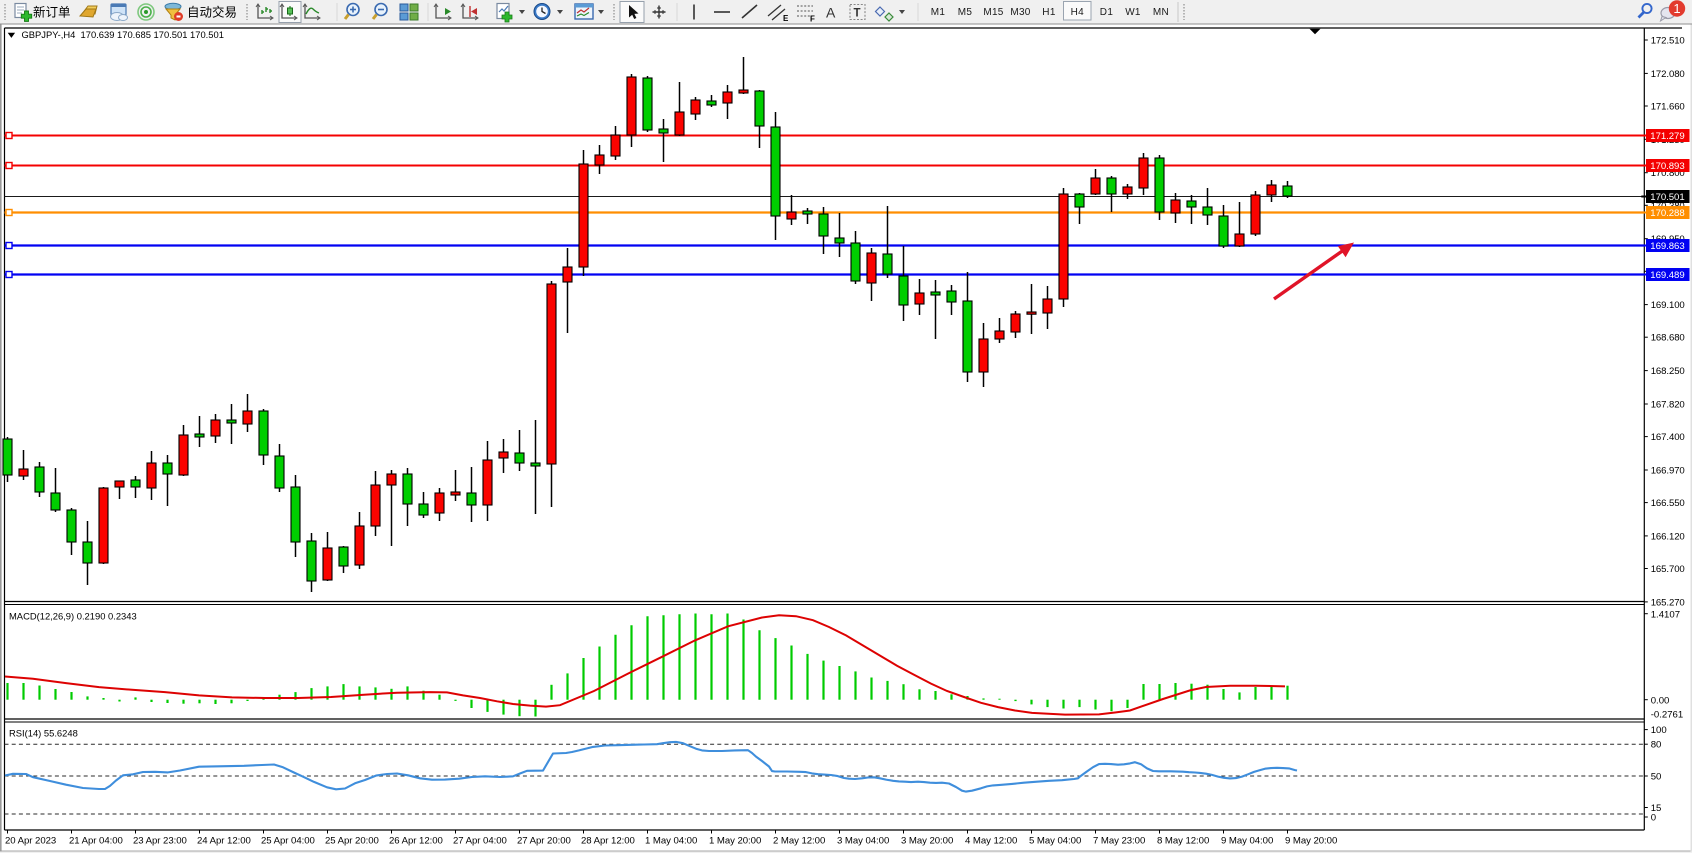  I want to click on svg-text: 23 Apr 23:00, so click(160, 841).